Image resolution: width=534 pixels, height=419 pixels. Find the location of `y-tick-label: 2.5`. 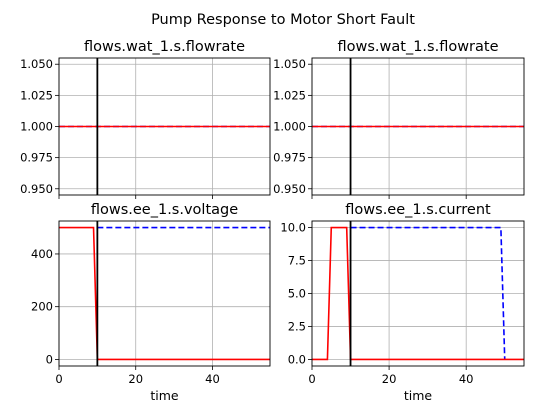

y-tick-label: 2.5 is located at coordinates (297, 326).